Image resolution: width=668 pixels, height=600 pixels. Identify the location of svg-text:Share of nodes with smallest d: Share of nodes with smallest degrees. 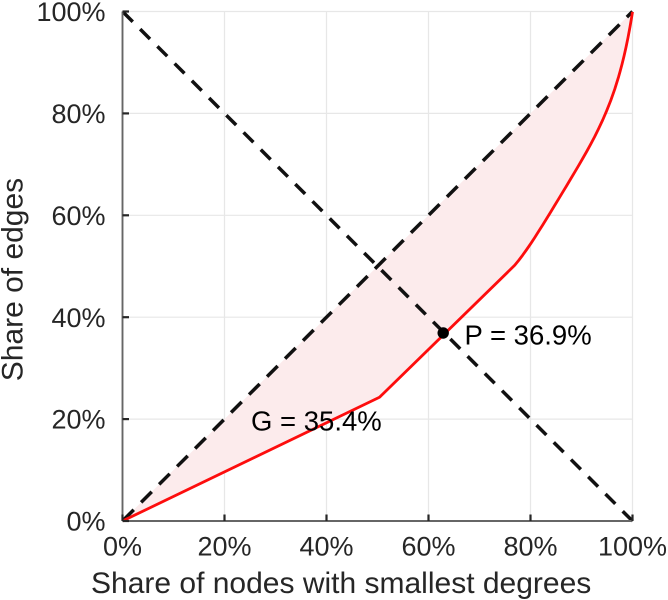
(341, 583).